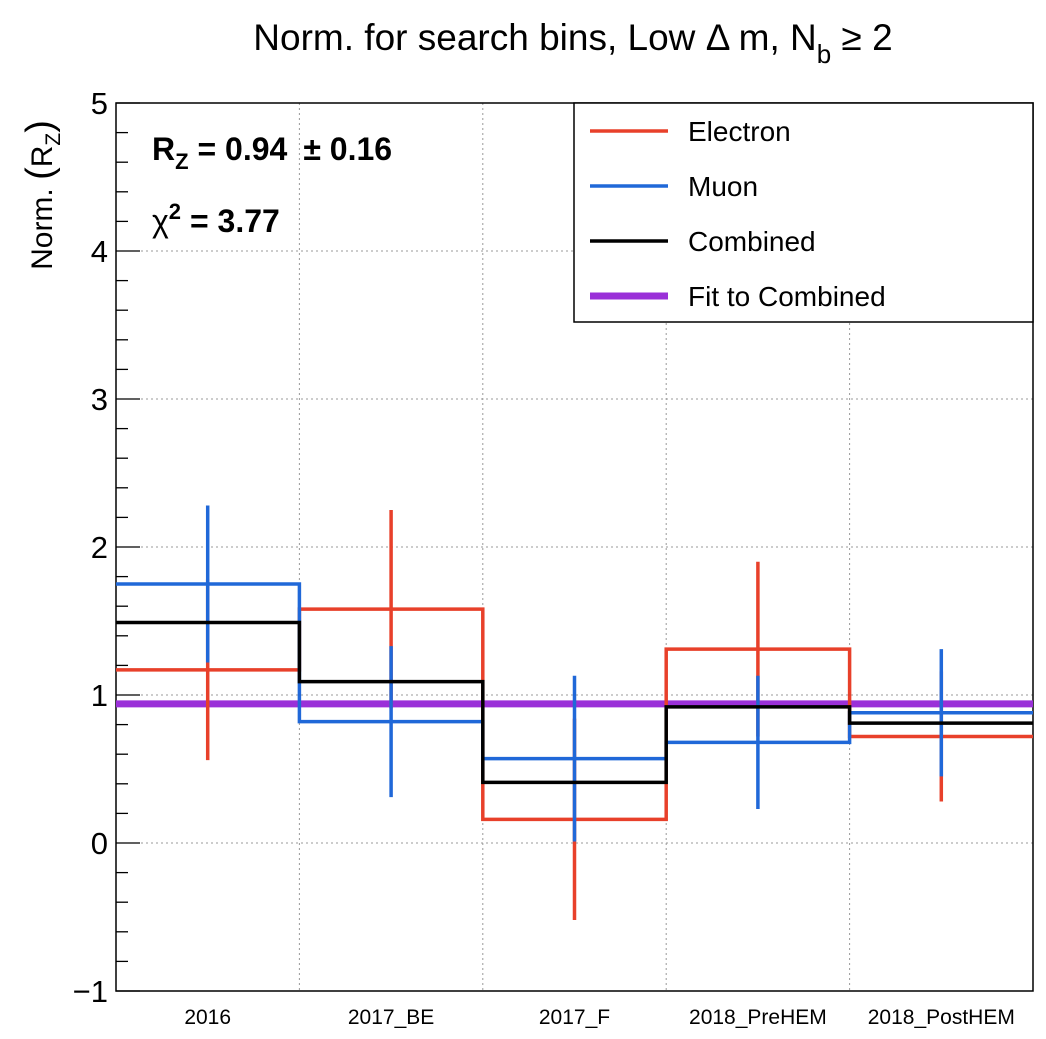 The height and width of the screenshot is (1039, 1046). What do you see at coordinates (572, 43) in the screenshot?
I see `chart-title: Norm. for search bins, Low Δ m, Nb ≥ 2` at bounding box center [572, 43].